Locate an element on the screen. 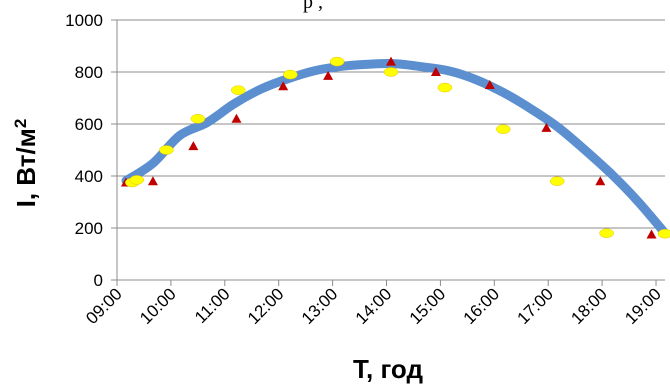 The image size is (670, 386). x-tick-label: 17:00 is located at coordinates (536, 306).